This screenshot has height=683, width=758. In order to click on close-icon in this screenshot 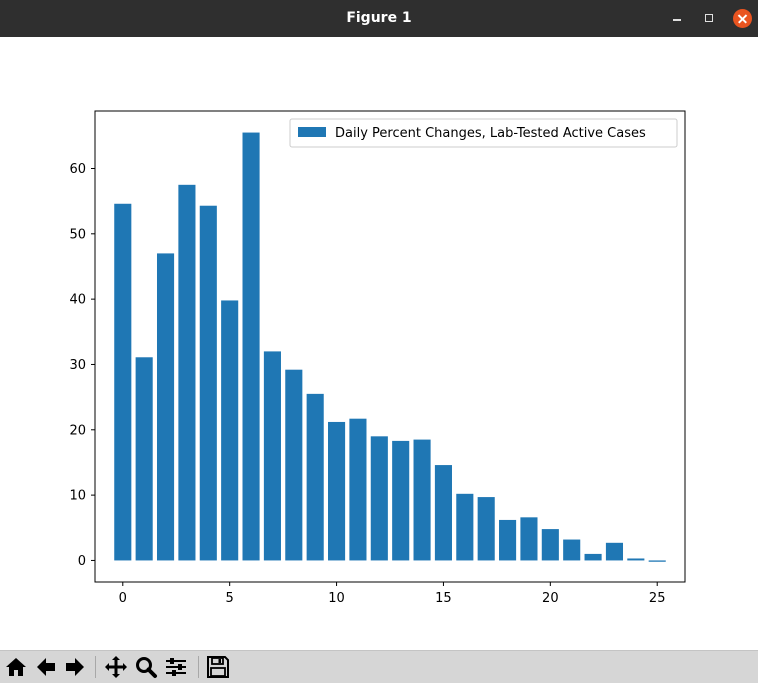, I will do `click(742, 18)`.